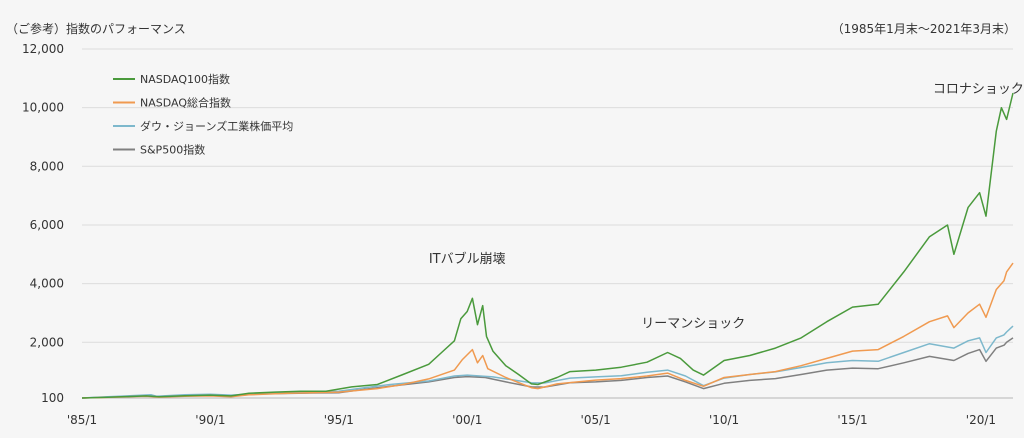  I want to click on x-axis-ticks: '85/1 '90/1 '95/1 '00/1 '05/1 '10/1 '15/1 '20/1, so click(531, 420).